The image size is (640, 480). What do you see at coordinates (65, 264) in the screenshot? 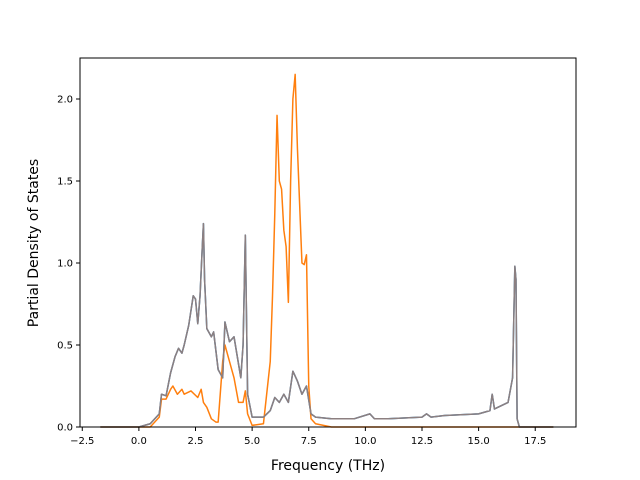
I see `y-tick-label: 1.0` at bounding box center [65, 264].